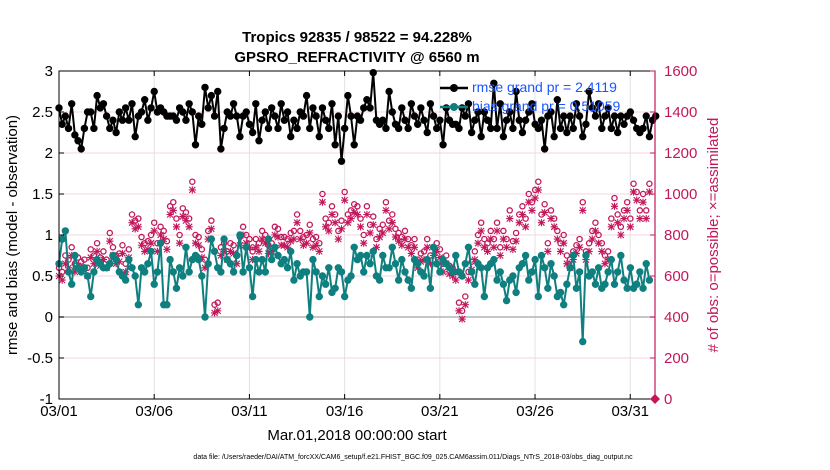 Image resolution: width=830 pixels, height=470 pixels. I want to click on legend-label: bias grand pr = 0.51059, so click(546, 106).